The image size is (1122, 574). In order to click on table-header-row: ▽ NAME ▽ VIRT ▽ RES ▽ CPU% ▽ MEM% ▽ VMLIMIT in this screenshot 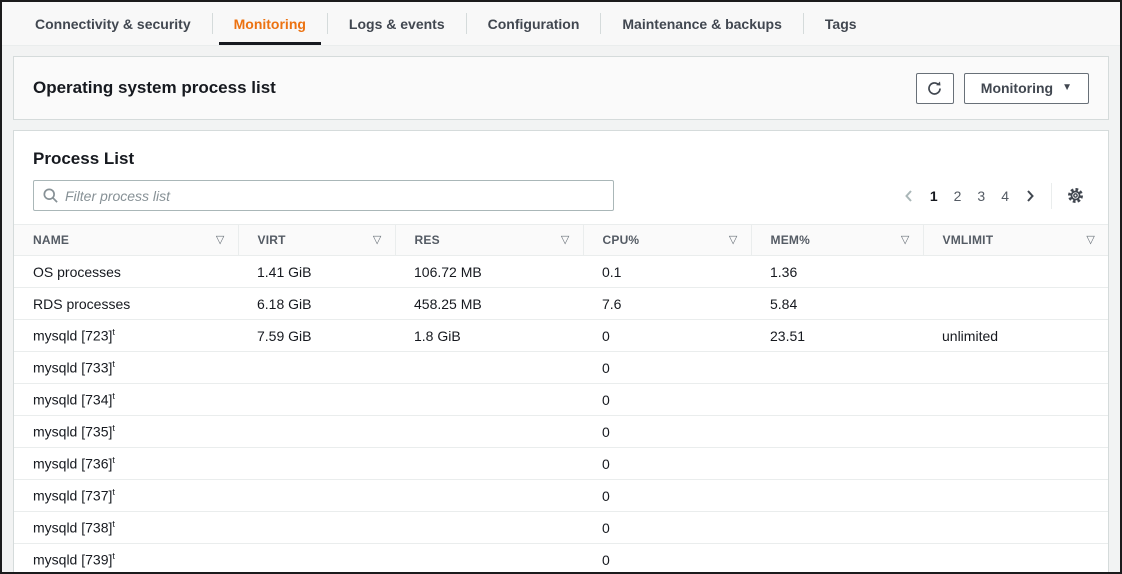, I will do `click(561, 240)`.